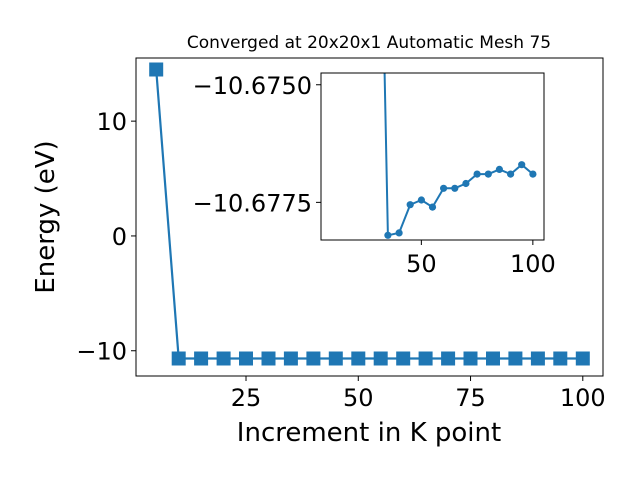 The image size is (640, 480). I want to click on inset-x-tick-label: 100, so click(533, 264).